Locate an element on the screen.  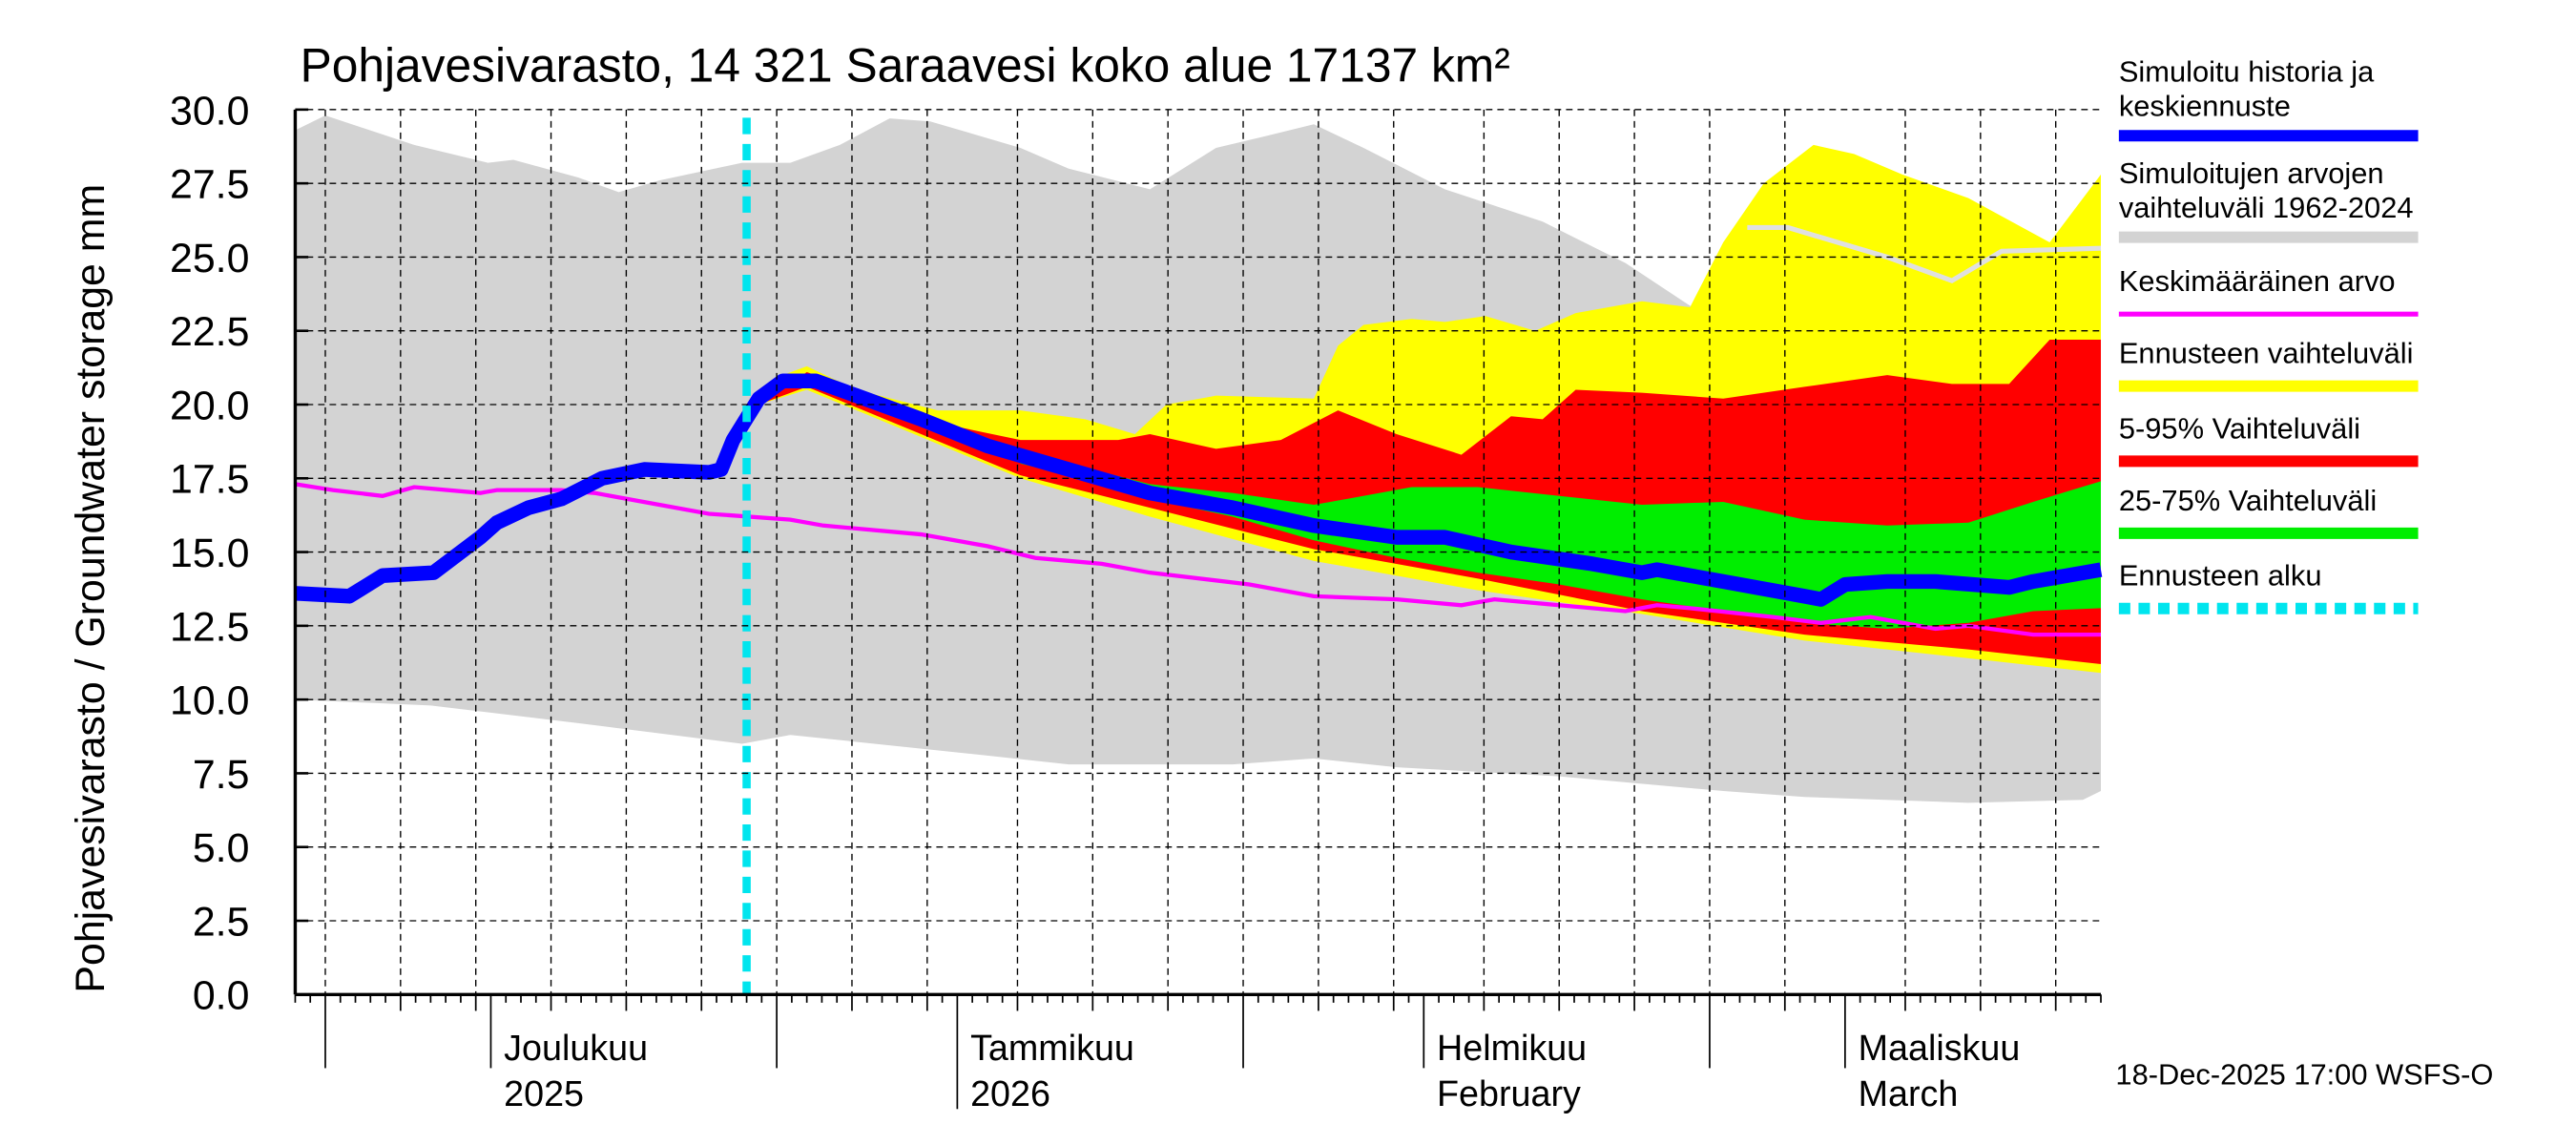
month-sublabel: March is located at coordinates (1909, 1094).